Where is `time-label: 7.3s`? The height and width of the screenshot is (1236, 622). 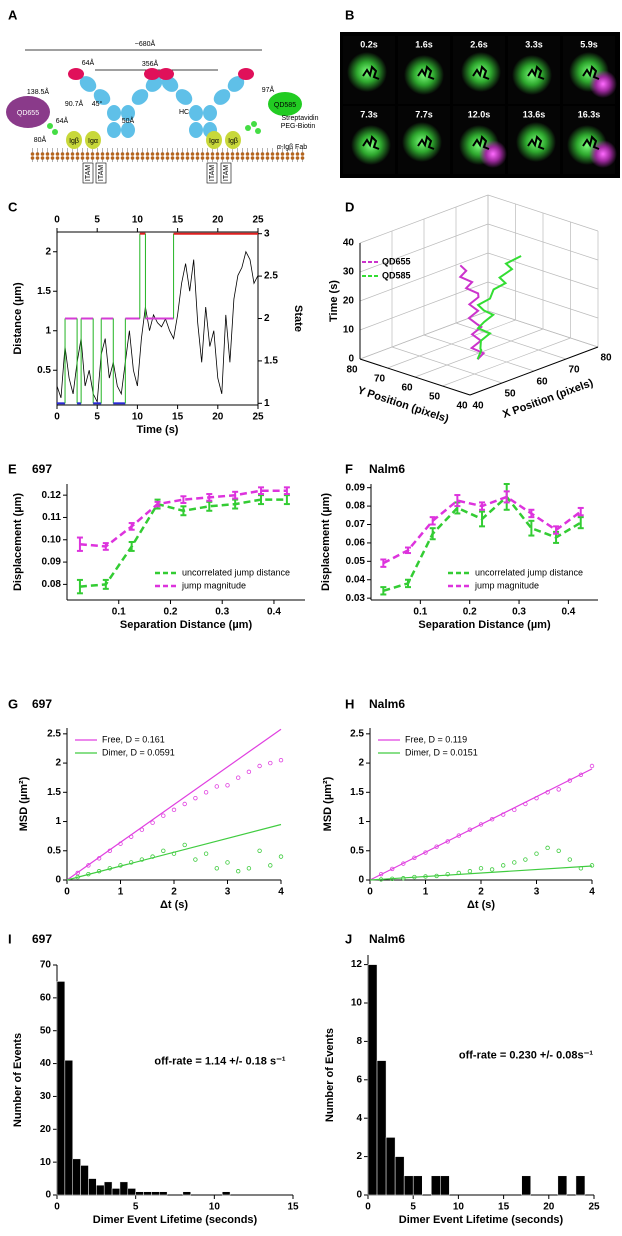 time-label: 7.3s is located at coordinates (369, 114).